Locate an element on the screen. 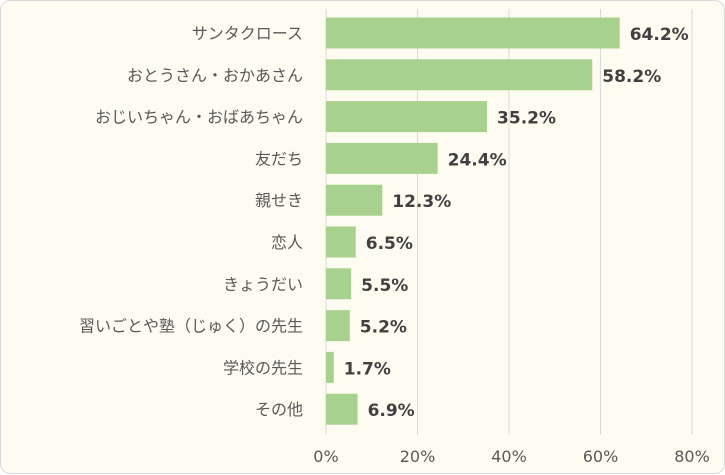 Image resolution: width=725 pixels, height=475 pixels. category-label: 親せき is located at coordinates (279, 200).